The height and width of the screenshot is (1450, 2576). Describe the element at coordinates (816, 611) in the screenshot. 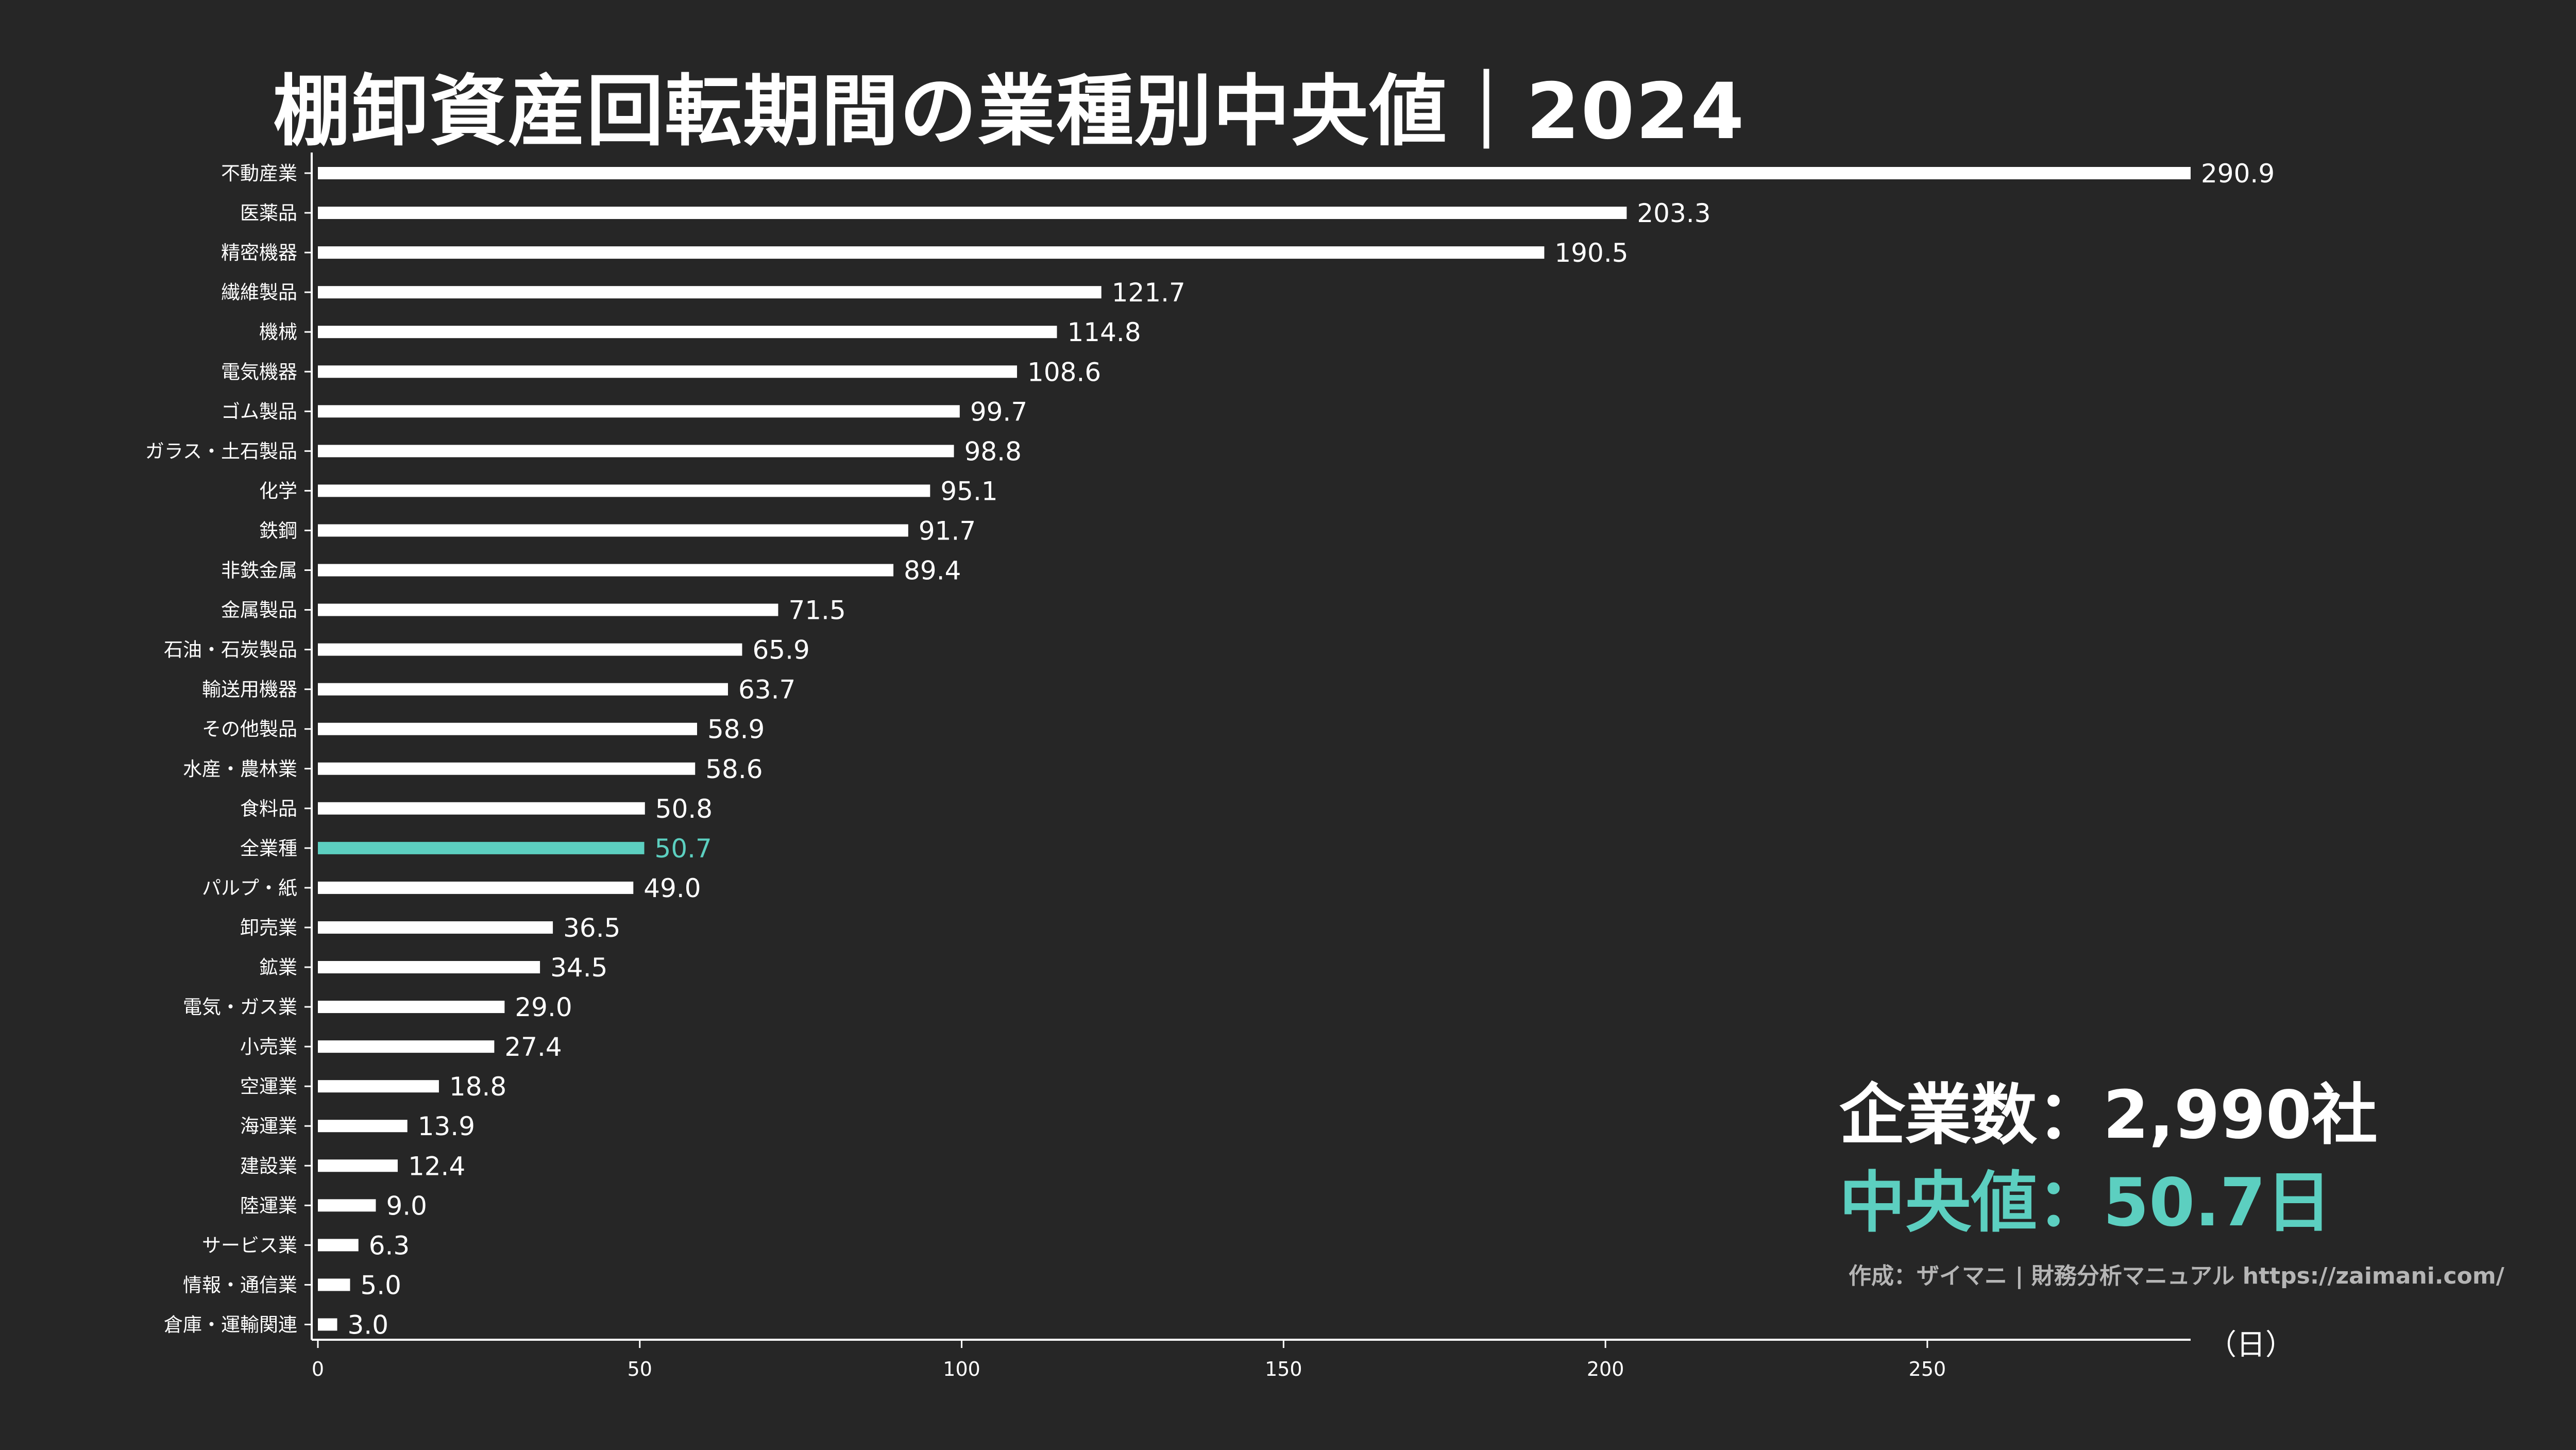

I see `value-label: 71.5` at that location.